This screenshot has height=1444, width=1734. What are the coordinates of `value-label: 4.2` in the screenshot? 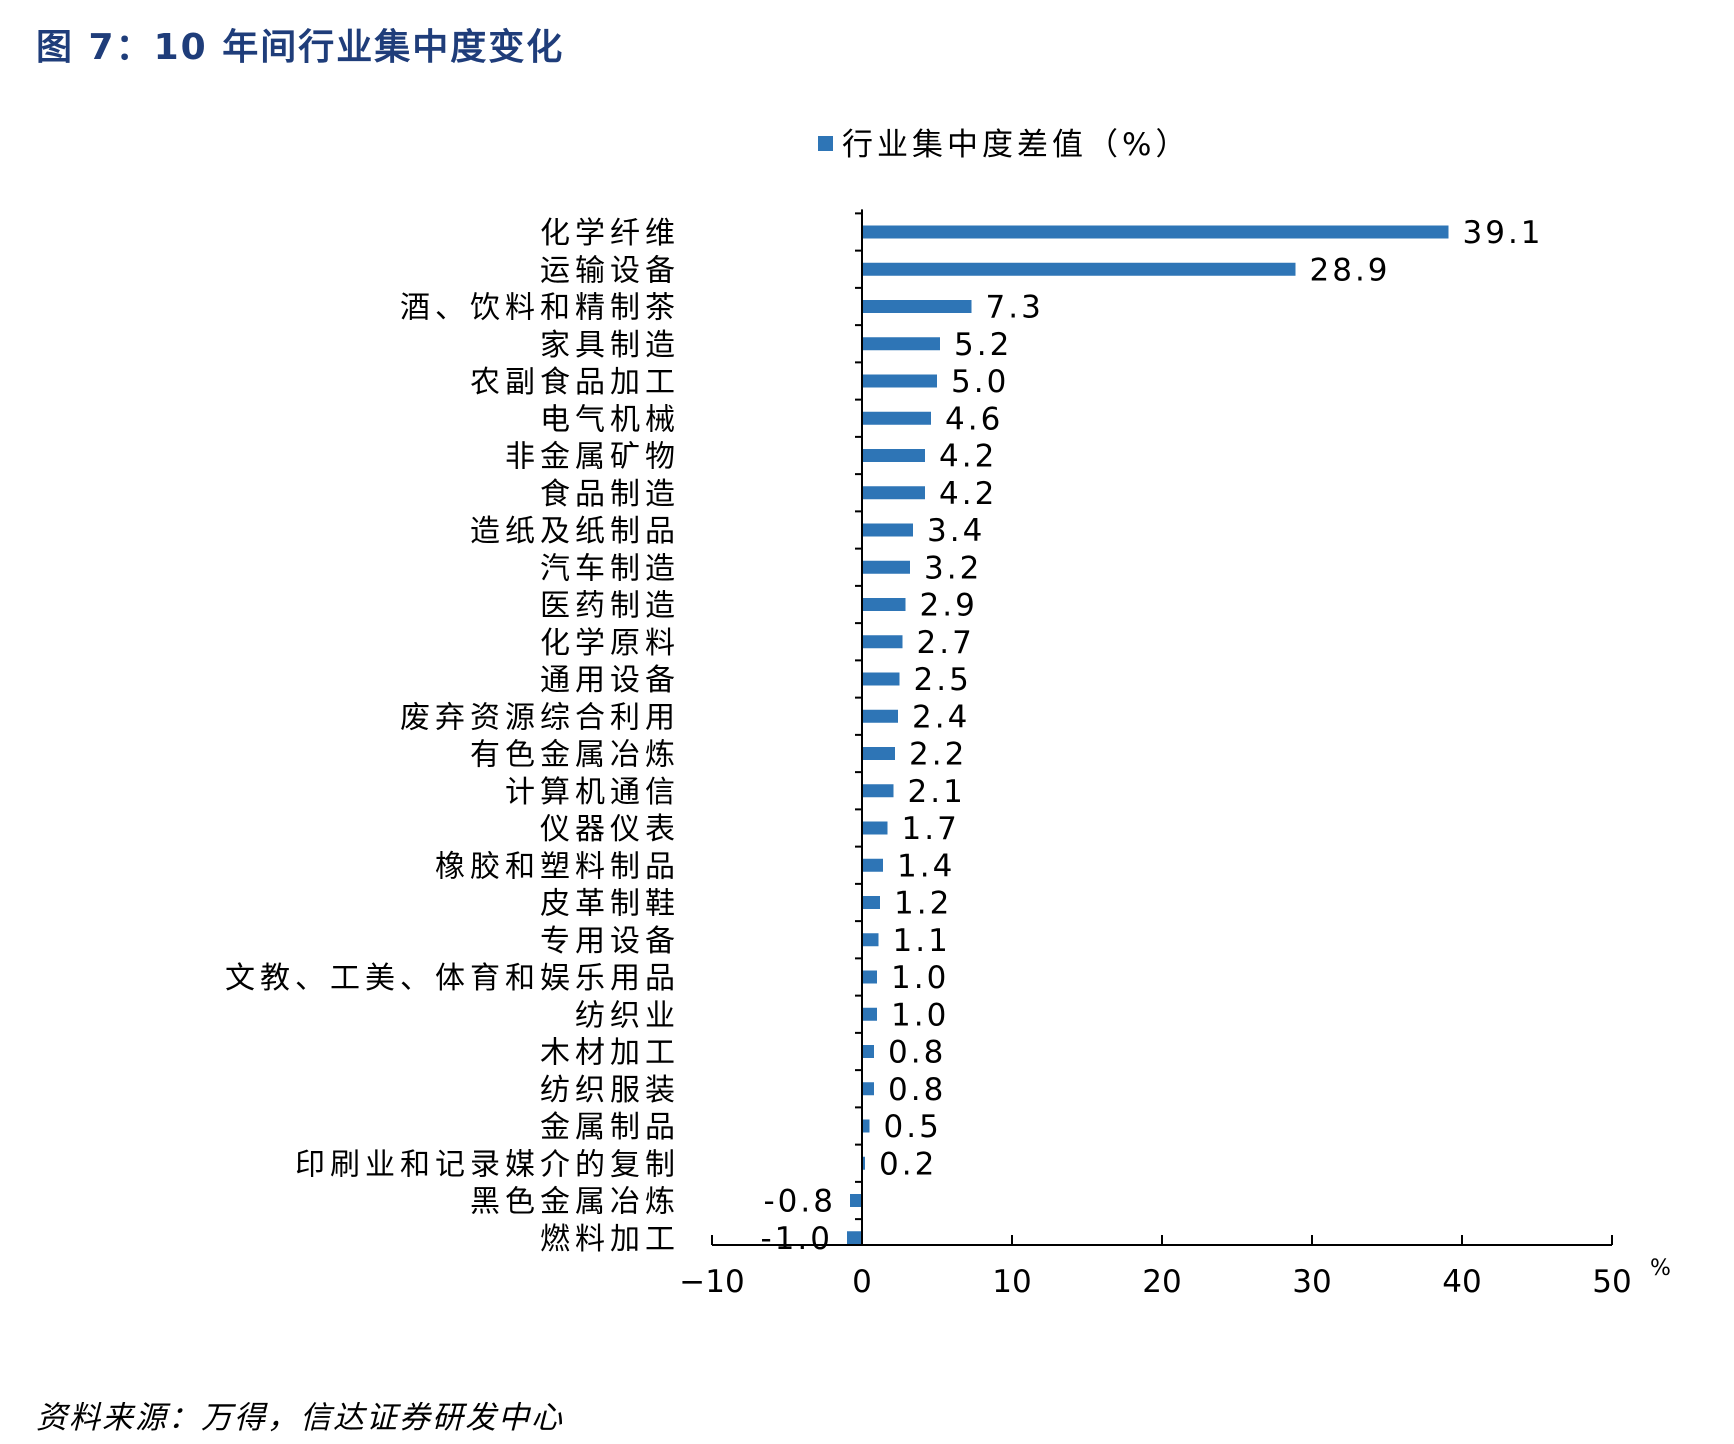 It's located at (968, 494).